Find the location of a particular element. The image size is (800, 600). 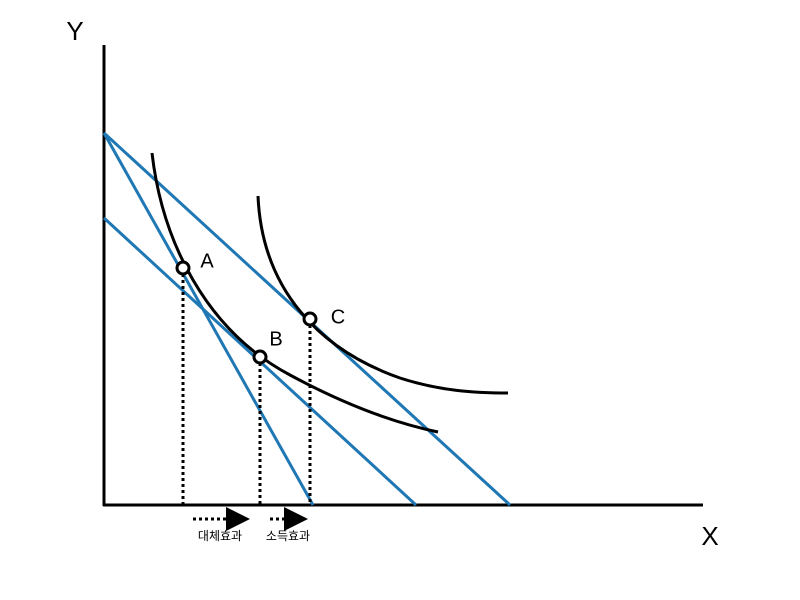

point-label: C is located at coordinates (338, 317).